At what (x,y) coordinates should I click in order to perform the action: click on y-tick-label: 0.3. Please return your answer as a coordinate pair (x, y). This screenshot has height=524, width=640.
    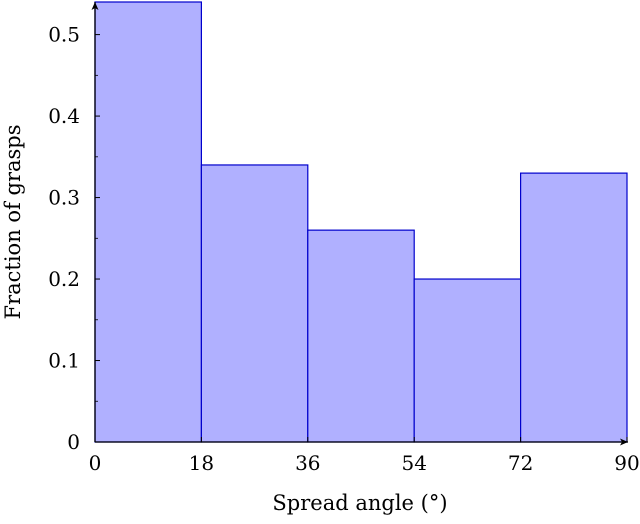
    Looking at the image, I should click on (64, 198).